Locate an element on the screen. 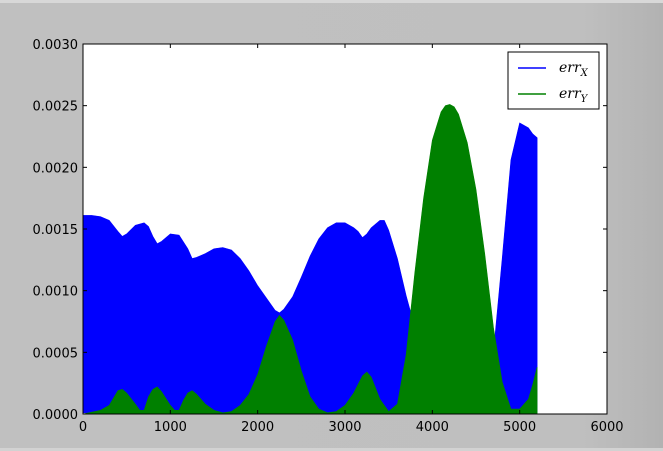 The height and width of the screenshot is (451, 663). window-top-edge is located at coordinates (331, 1).